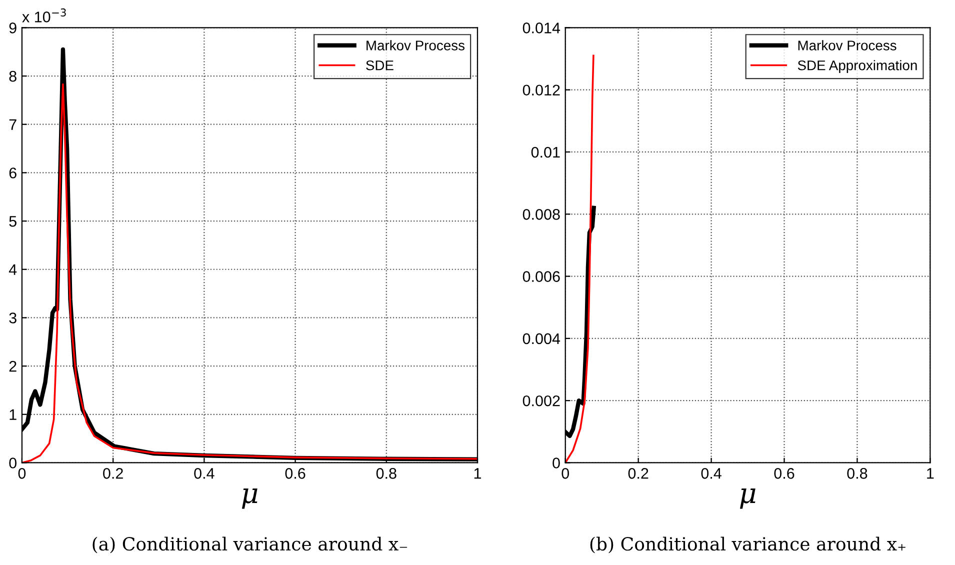 The width and height of the screenshot is (955, 565). What do you see at coordinates (12, 124) in the screenshot?
I see `y-tick-label: 7` at bounding box center [12, 124].